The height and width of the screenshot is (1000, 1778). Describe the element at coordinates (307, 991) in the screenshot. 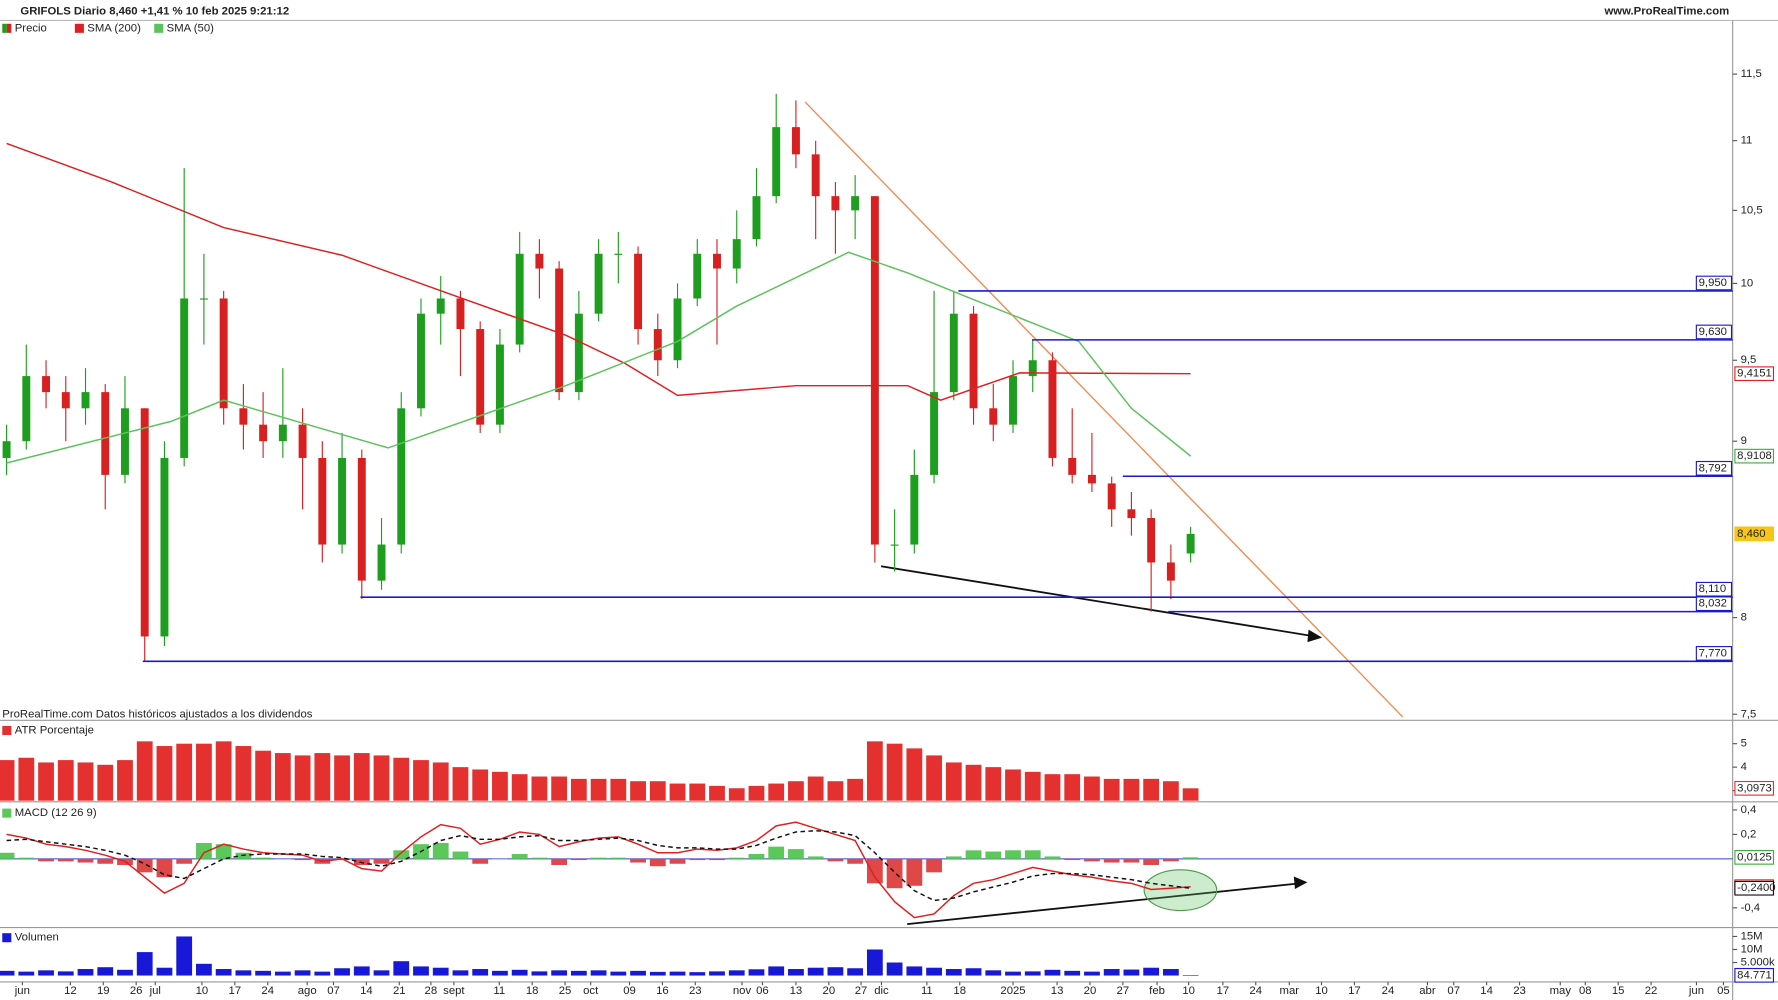

I see `x-tick-label: ago` at that location.